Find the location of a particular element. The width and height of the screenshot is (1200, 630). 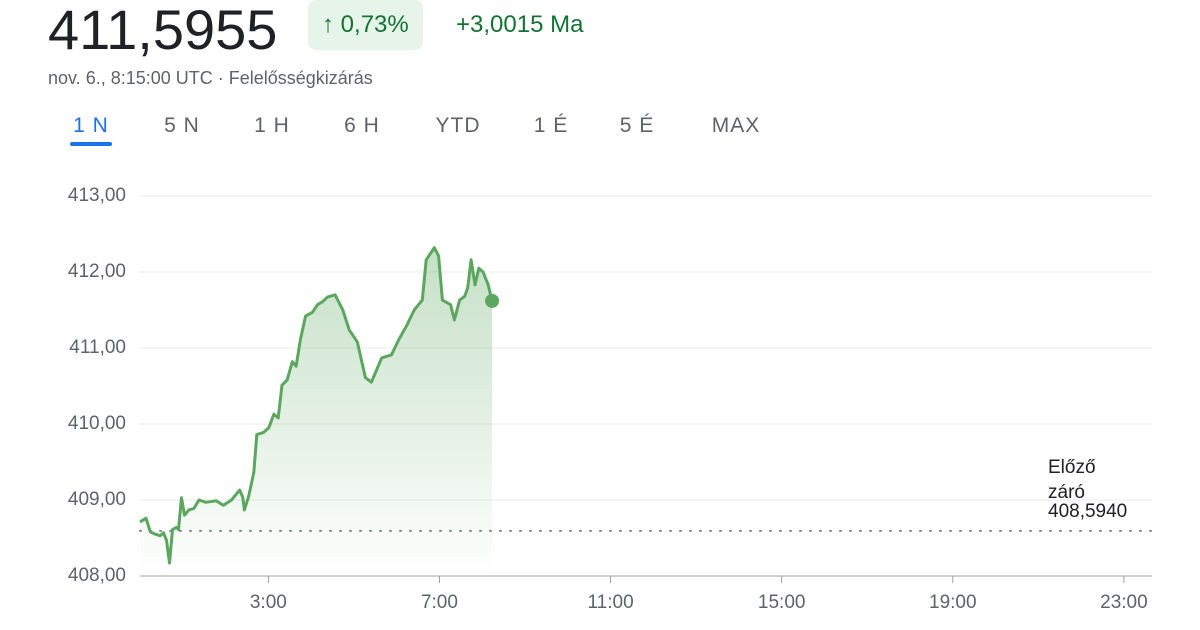

price: 411,5955 is located at coordinates (163, 30).